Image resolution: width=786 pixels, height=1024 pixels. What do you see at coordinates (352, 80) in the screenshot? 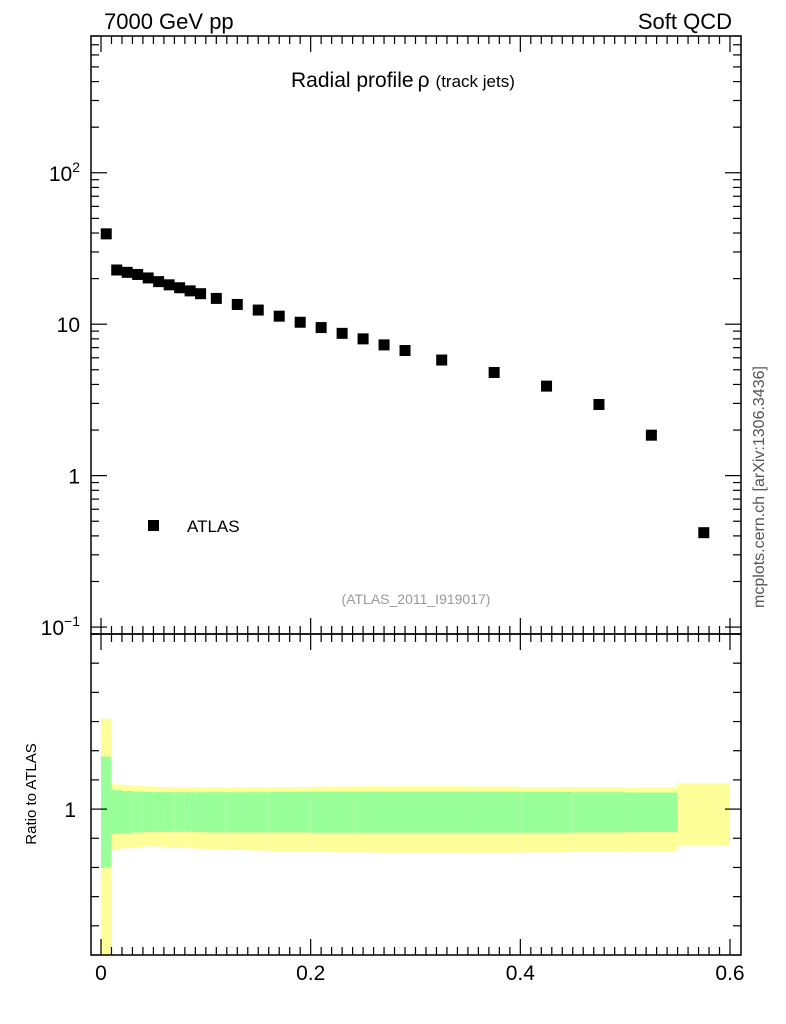
I see `plot-title-main: Radial profile` at bounding box center [352, 80].